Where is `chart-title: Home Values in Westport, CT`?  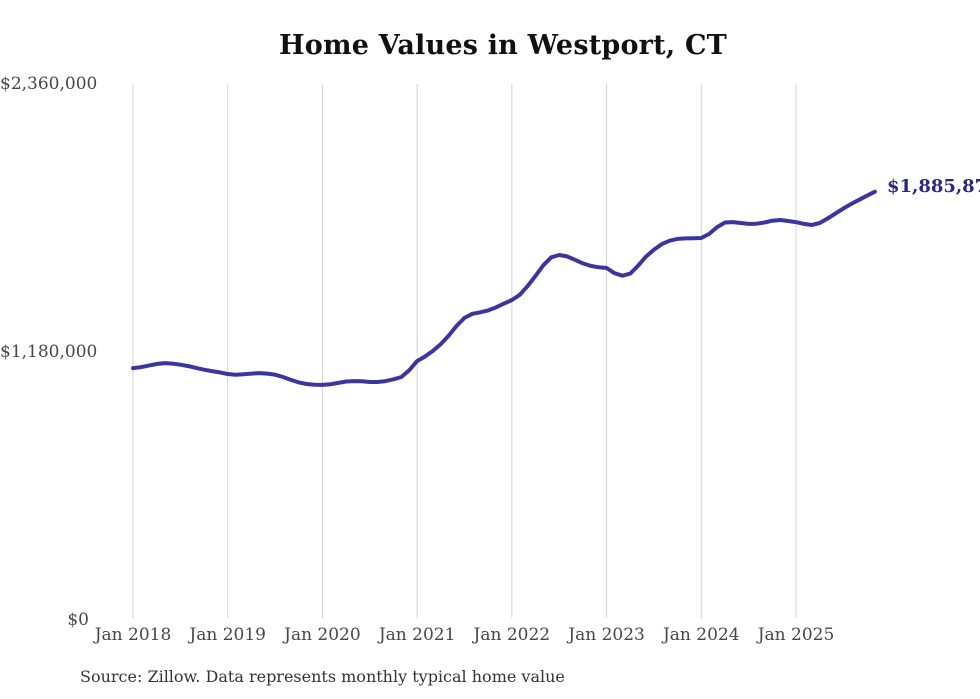 chart-title: Home Values in Westport, CT is located at coordinates (503, 45).